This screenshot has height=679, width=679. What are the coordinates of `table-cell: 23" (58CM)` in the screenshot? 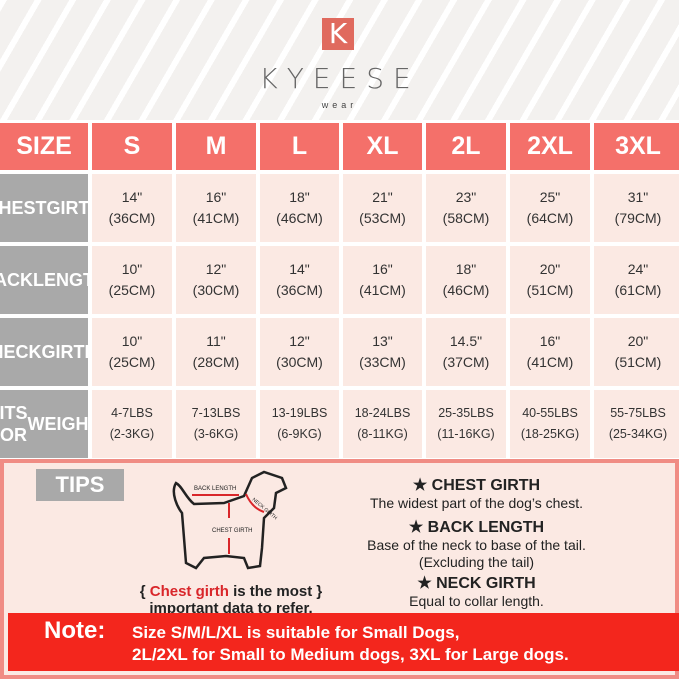 It's located at (466, 208).